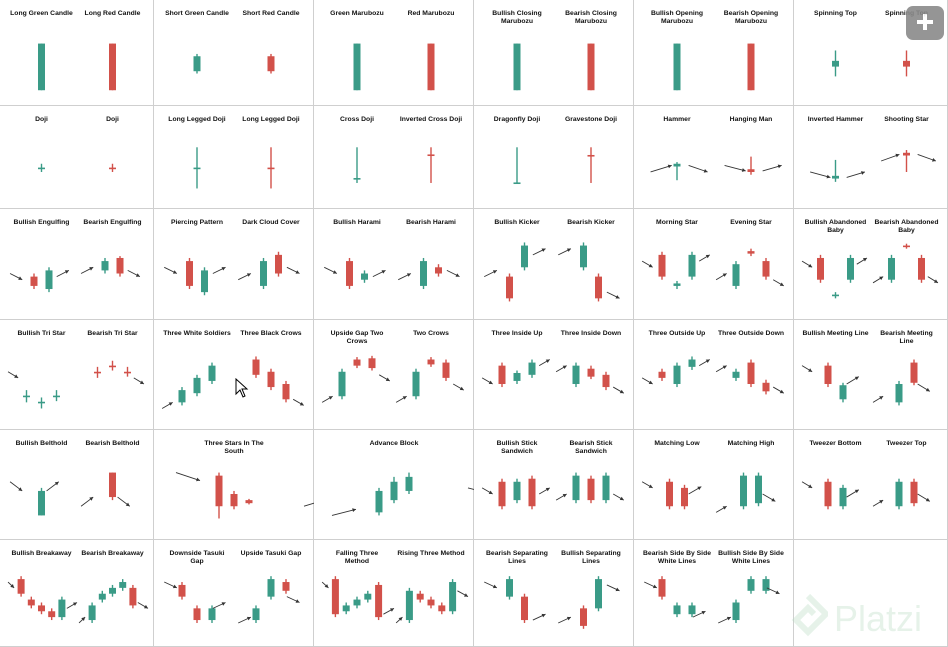 This screenshot has height=647, width=948. I want to click on pattern-label: Dragonfly Doji, so click(517, 119).